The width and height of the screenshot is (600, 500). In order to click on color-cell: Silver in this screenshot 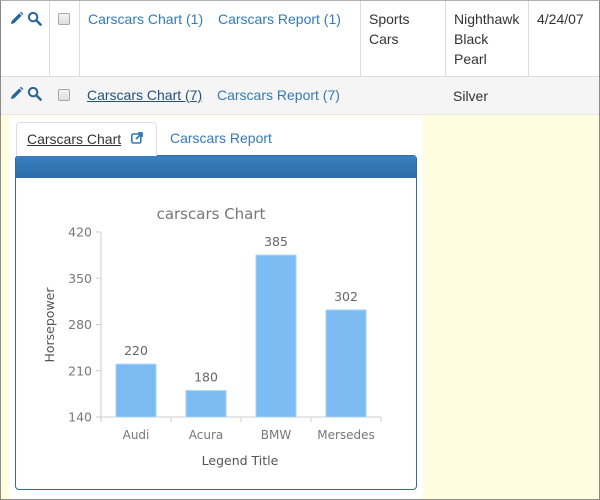, I will do `click(471, 96)`.